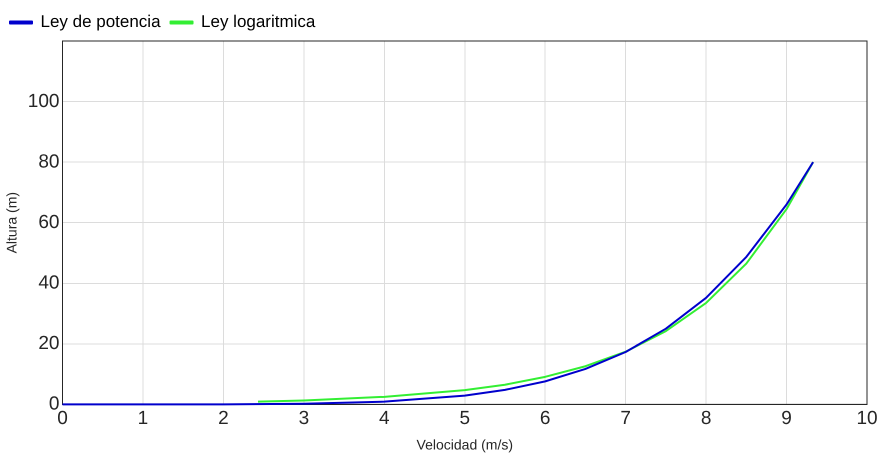 The image size is (885, 458). What do you see at coordinates (54, 404) in the screenshot?
I see `y-tick-label: 0` at bounding box center [54, 404].